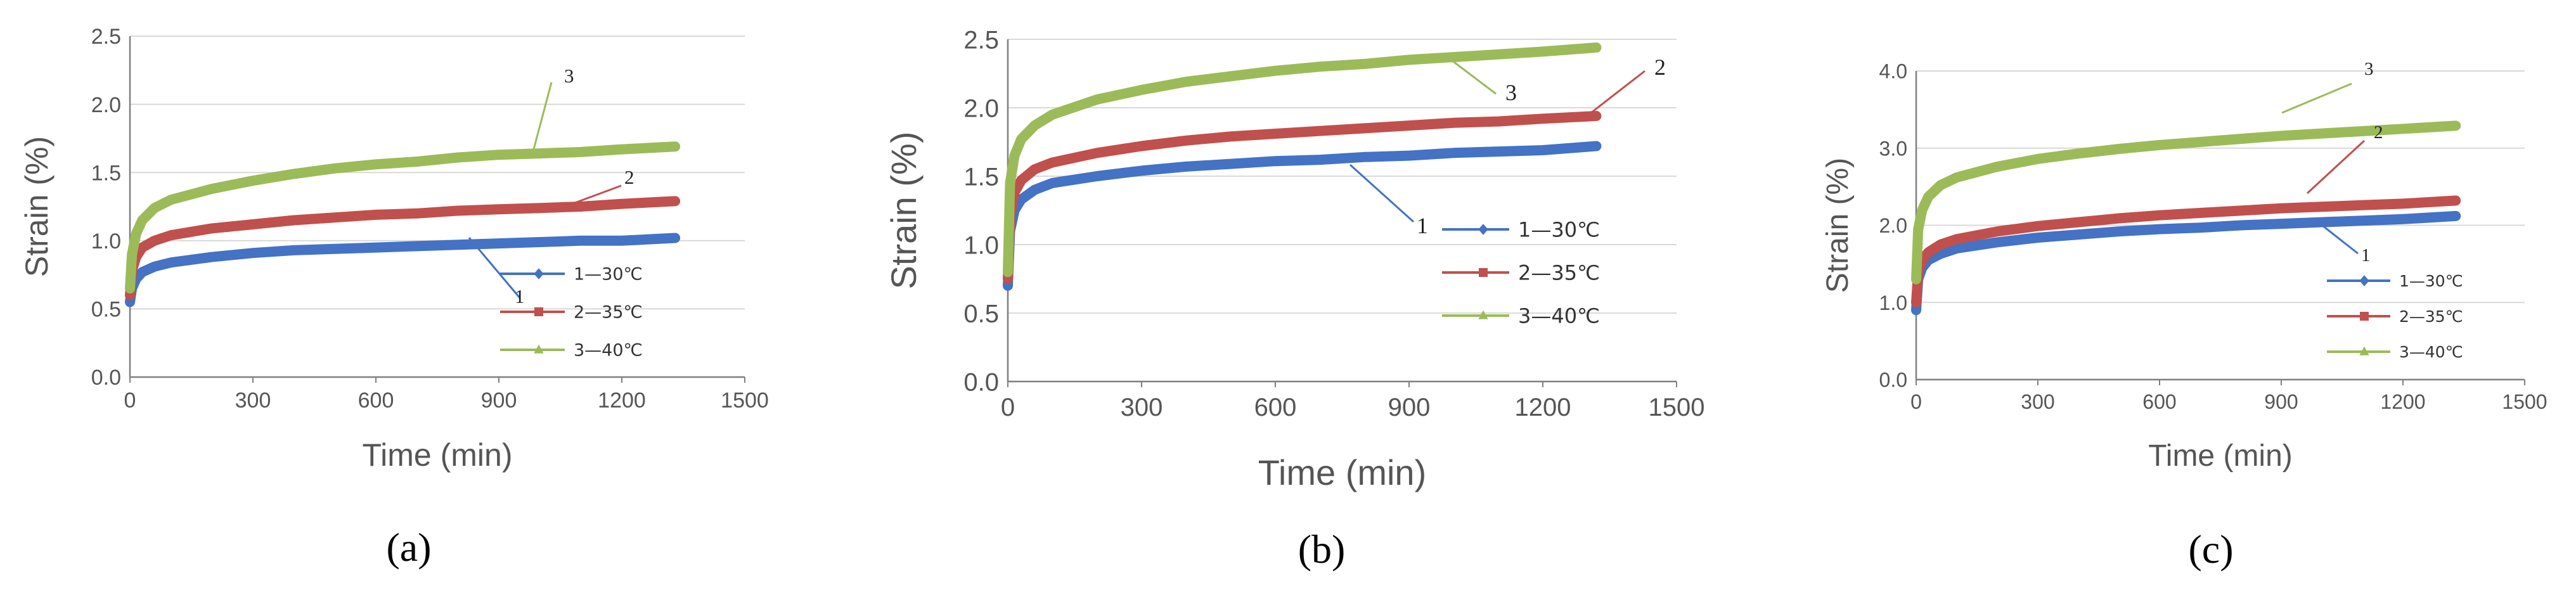  I want to click on x-axis-title: Time (min), so click(2220, 456).